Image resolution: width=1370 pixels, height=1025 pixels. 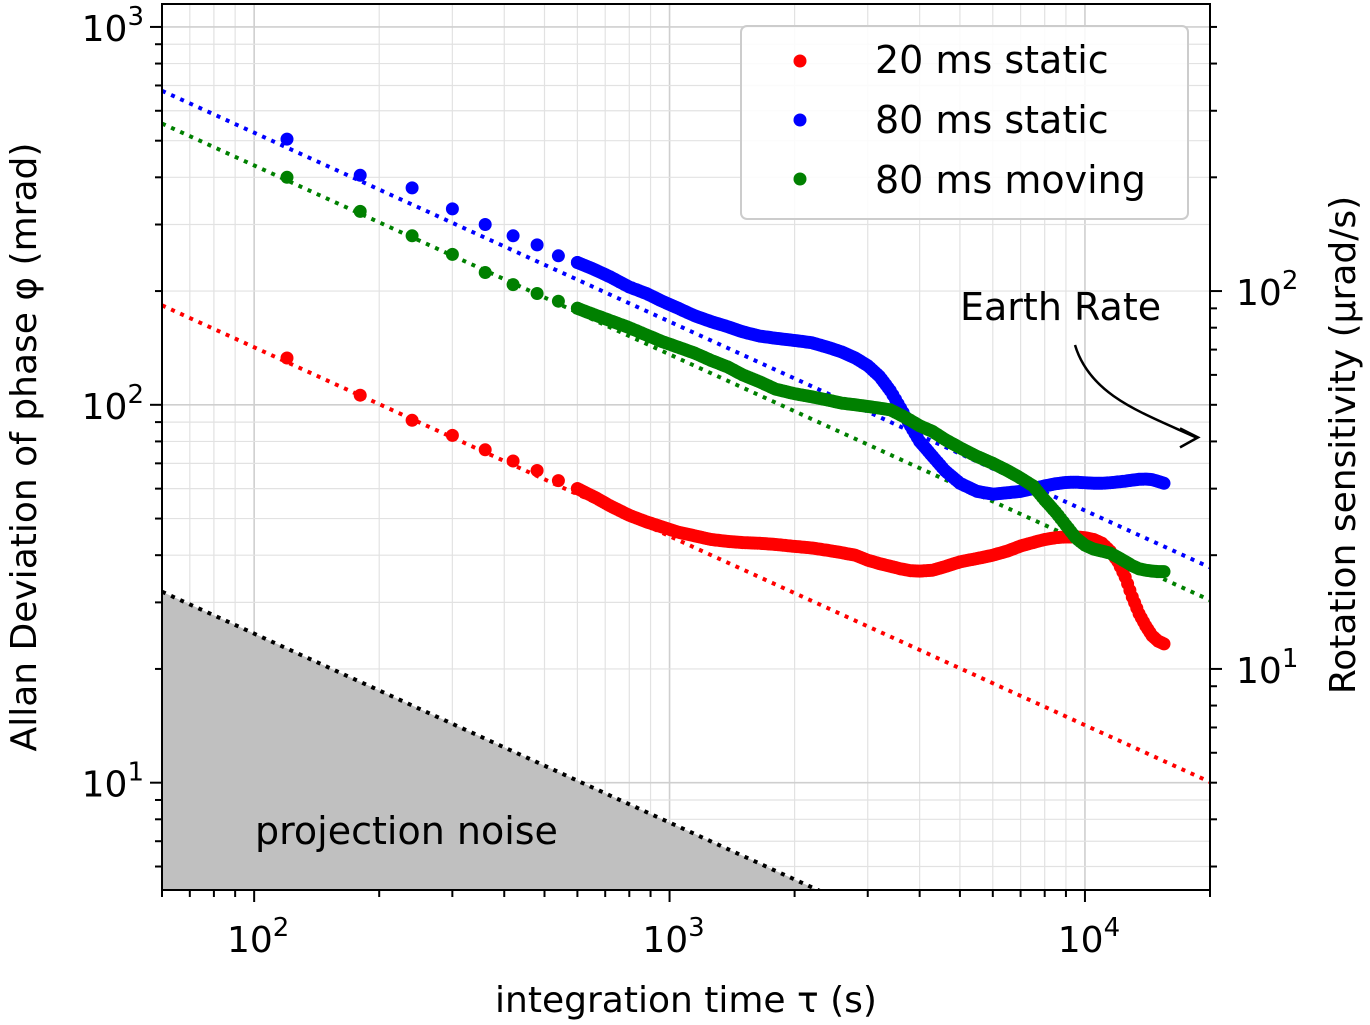 I want to click on y2-axis-ticks: 10¹ 10², so click(x=1254, y=446).